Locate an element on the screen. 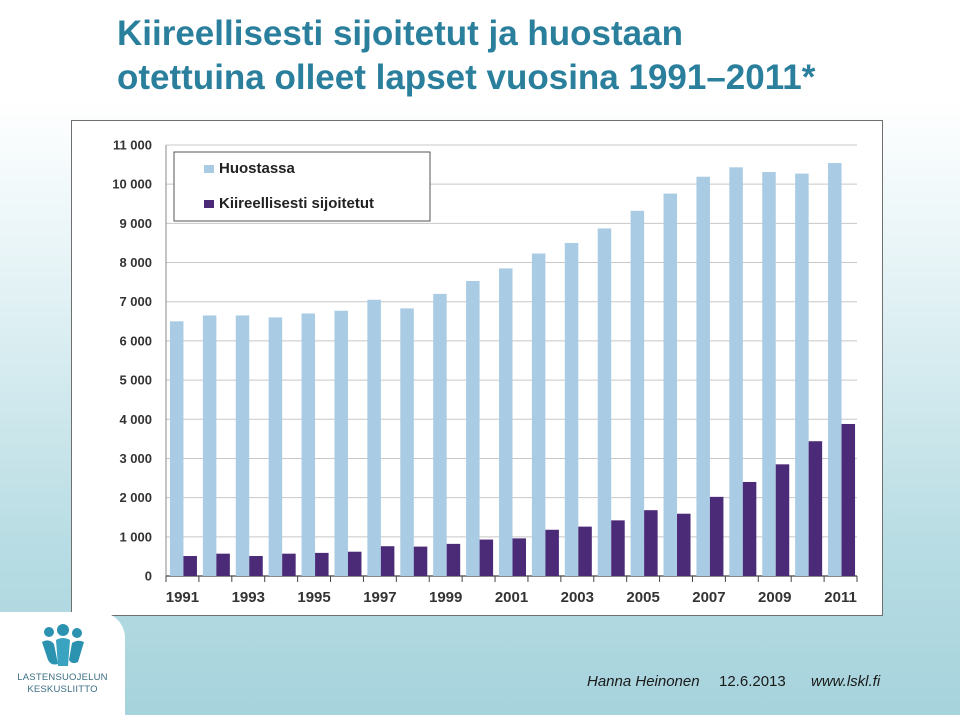  y-tick-label: 1 000 is located at coordinates (135, 536).